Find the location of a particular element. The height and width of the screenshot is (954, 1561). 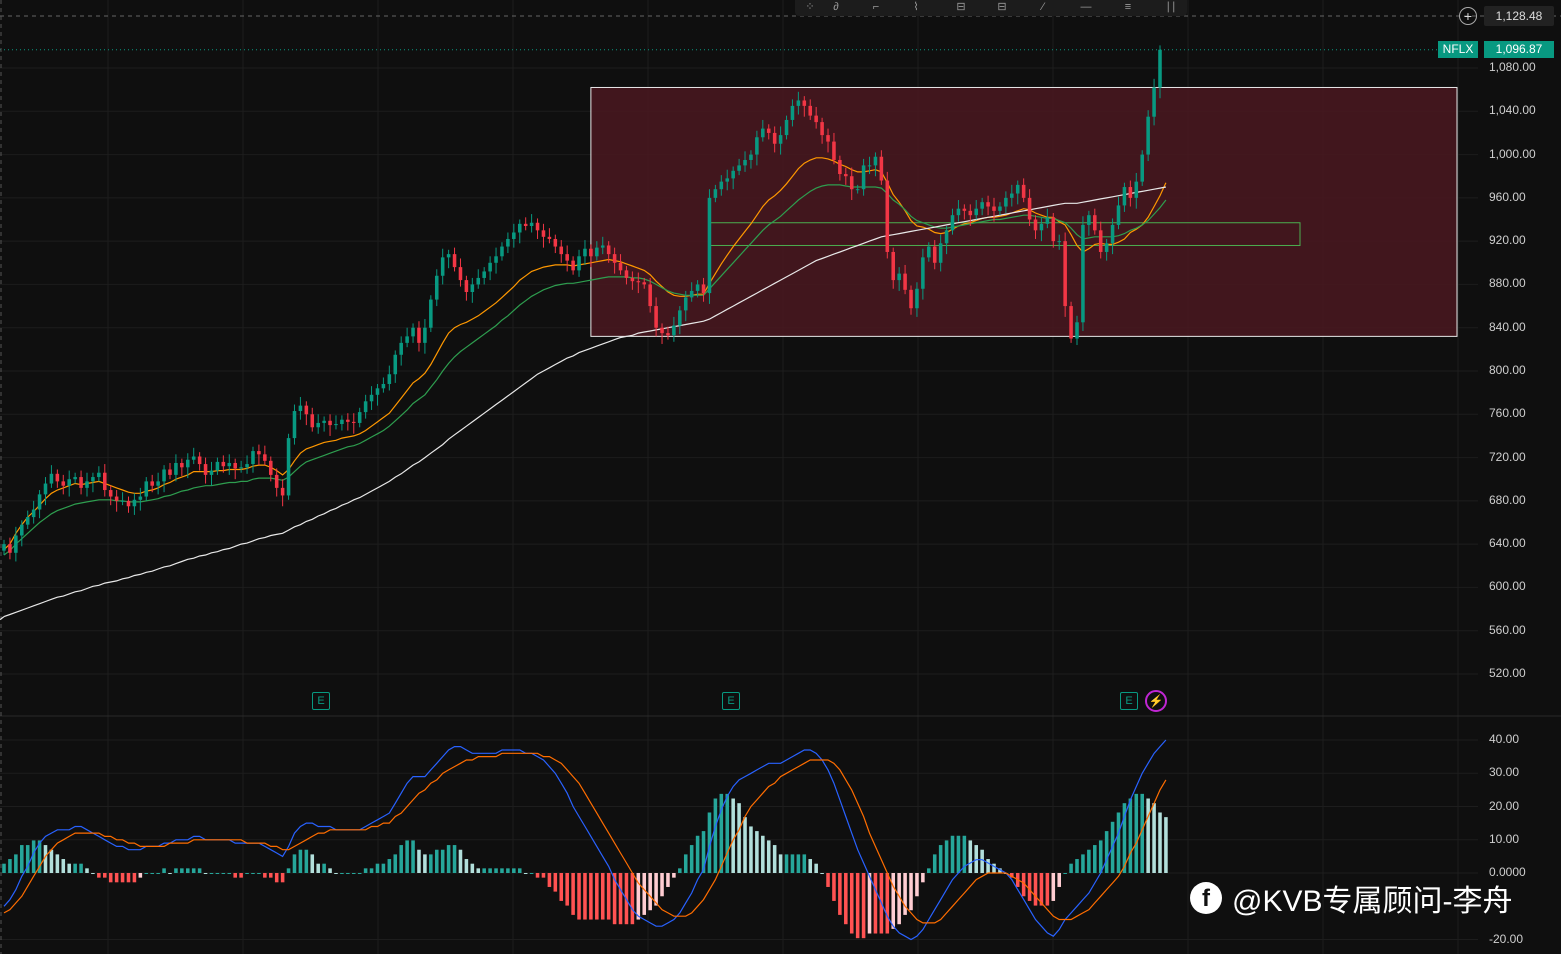

macd-tick-label: 0.0000 is located at coordinates (1507, 872).